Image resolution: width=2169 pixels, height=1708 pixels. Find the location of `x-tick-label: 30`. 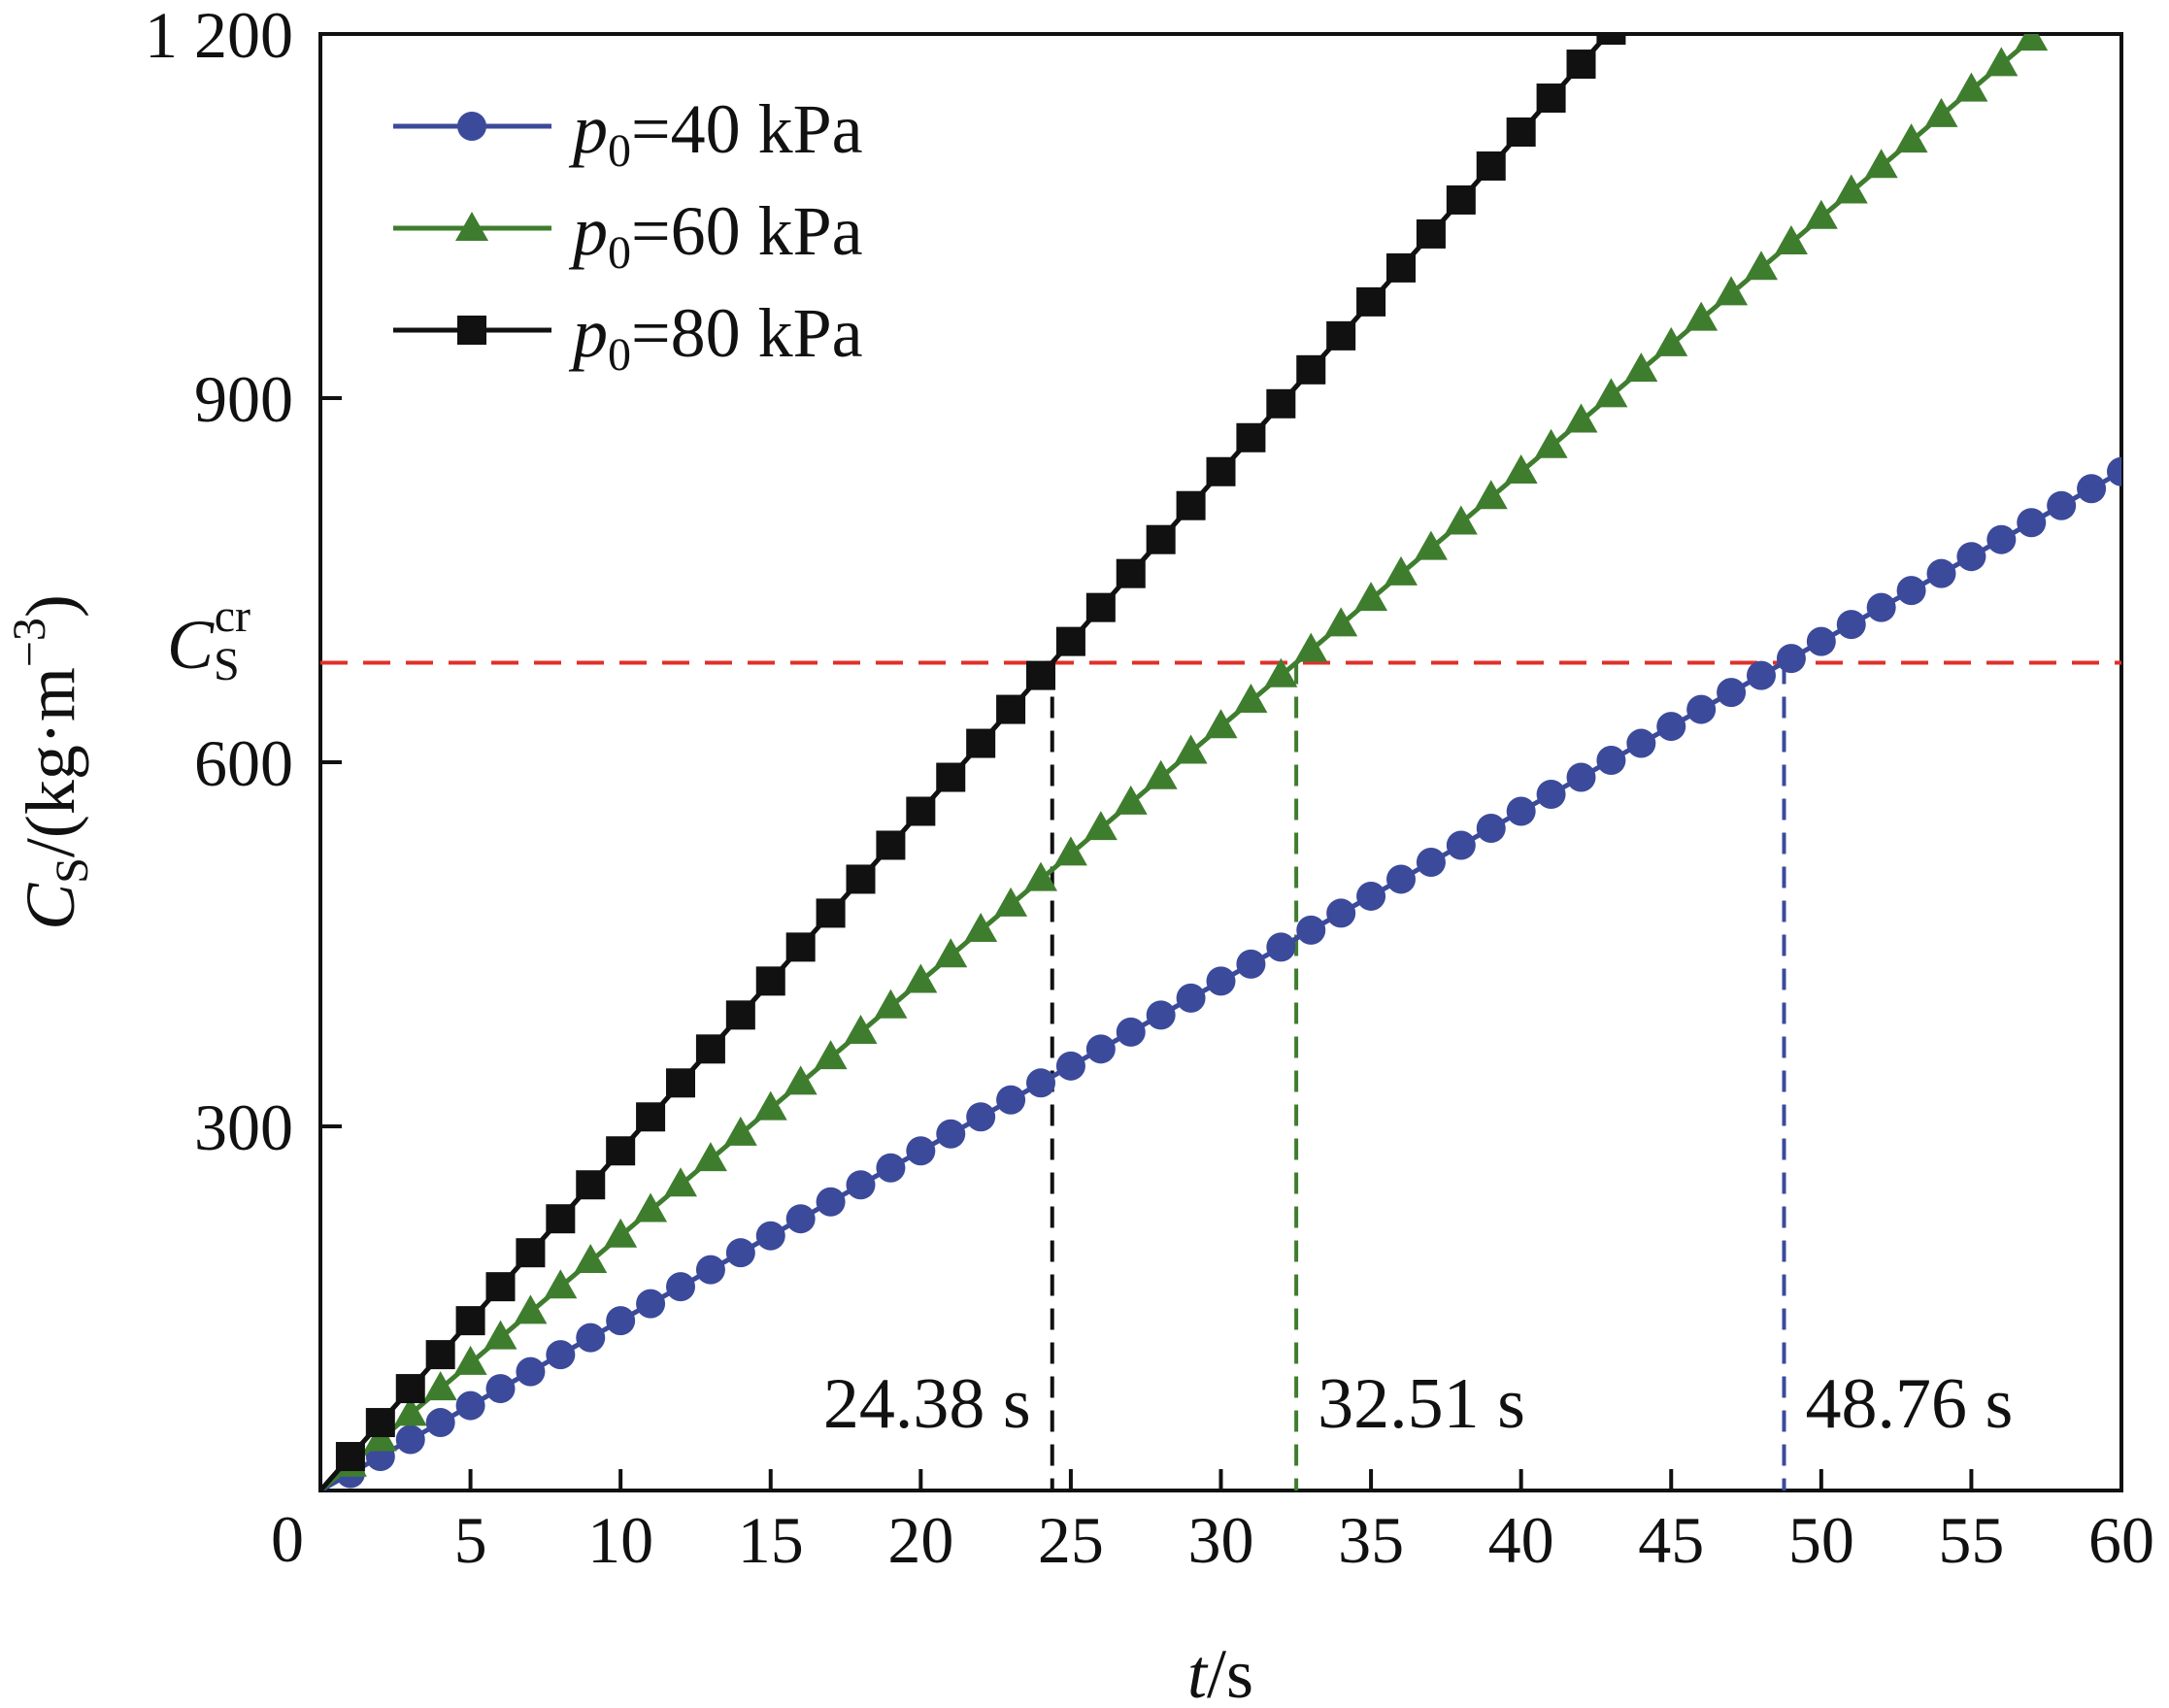

x-tick-label: 30 is located at coordinates (1221, 1540).